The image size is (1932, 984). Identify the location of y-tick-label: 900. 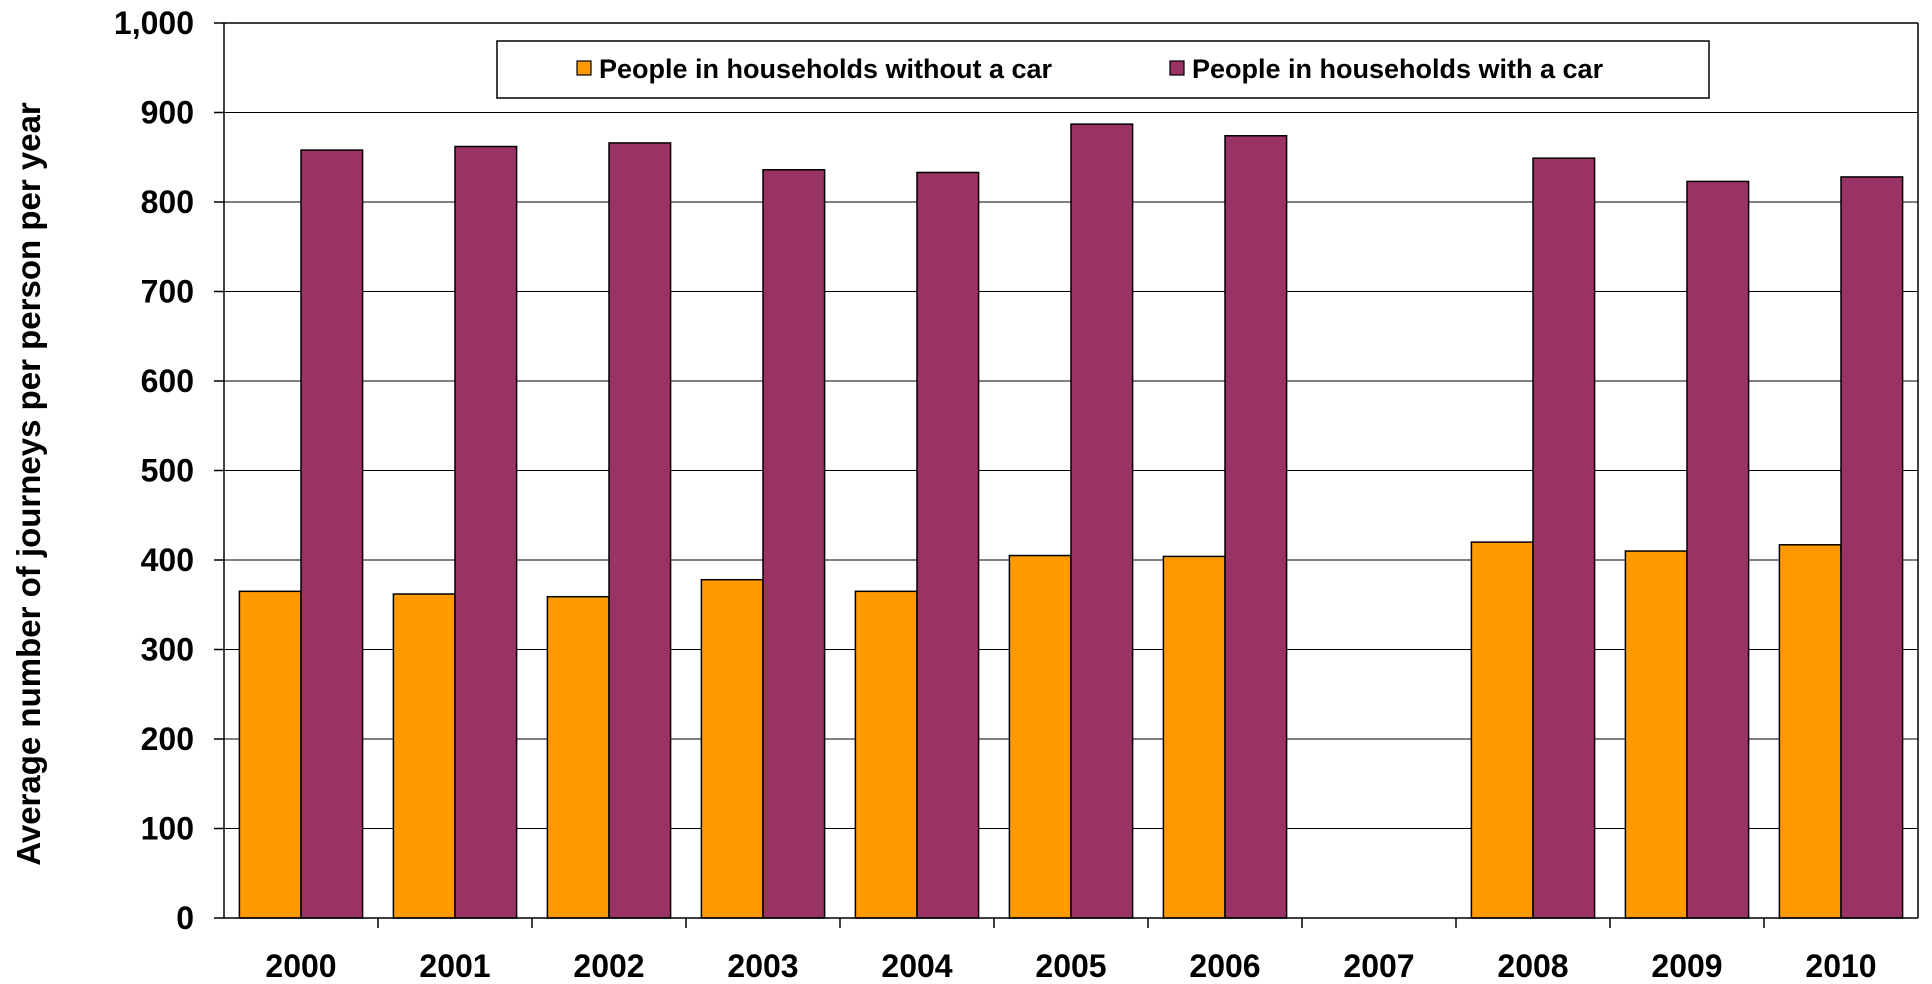
(167, 113).